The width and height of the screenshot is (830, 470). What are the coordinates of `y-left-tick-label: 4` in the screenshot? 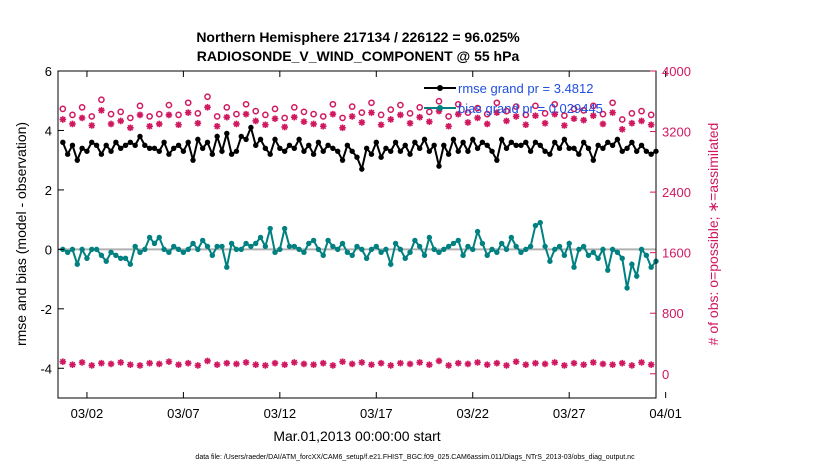 It's located at (48, 130).